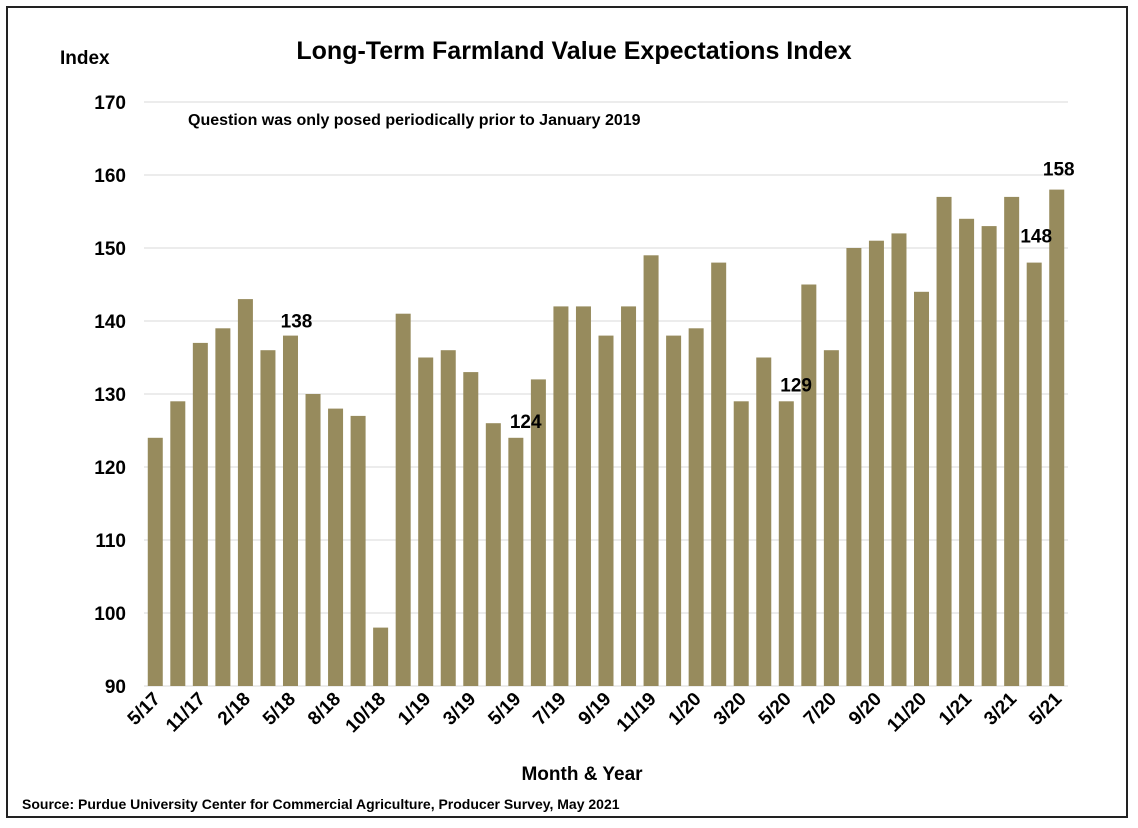  I want to click on data-label: 158, so click(1059, 170).